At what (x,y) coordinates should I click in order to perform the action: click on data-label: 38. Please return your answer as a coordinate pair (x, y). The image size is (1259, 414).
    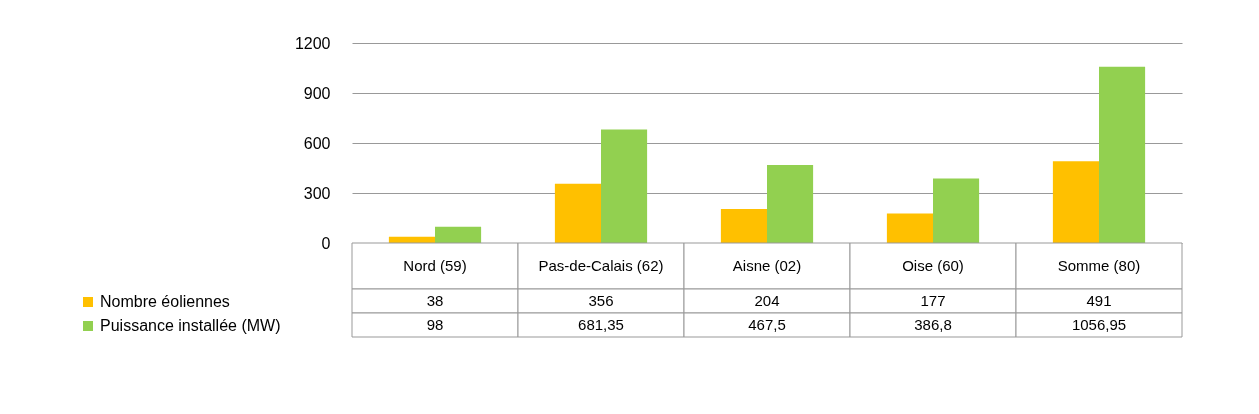
    Looking at the image, I should click on (435, 300).